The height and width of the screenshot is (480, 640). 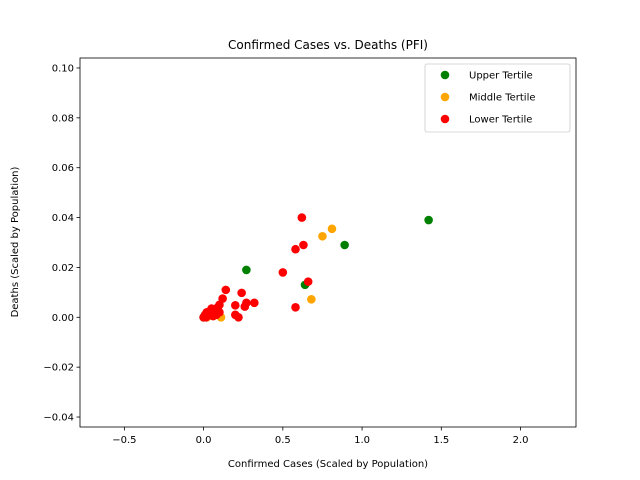 I want to click on x-axis: −0.5 0.0 0.5 1.0 1.5 2.0, so click(x=320, y=436).